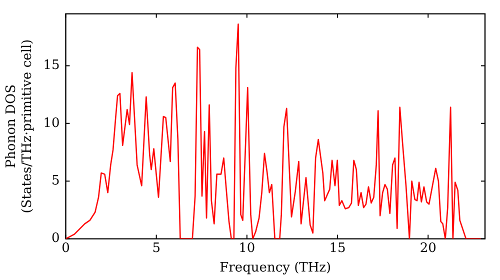 The width and height of the screenshot is (500, 280). Describe the element at coordinates (55, 238) in the screenshot. I see `y-tick-label: 0` at that location.